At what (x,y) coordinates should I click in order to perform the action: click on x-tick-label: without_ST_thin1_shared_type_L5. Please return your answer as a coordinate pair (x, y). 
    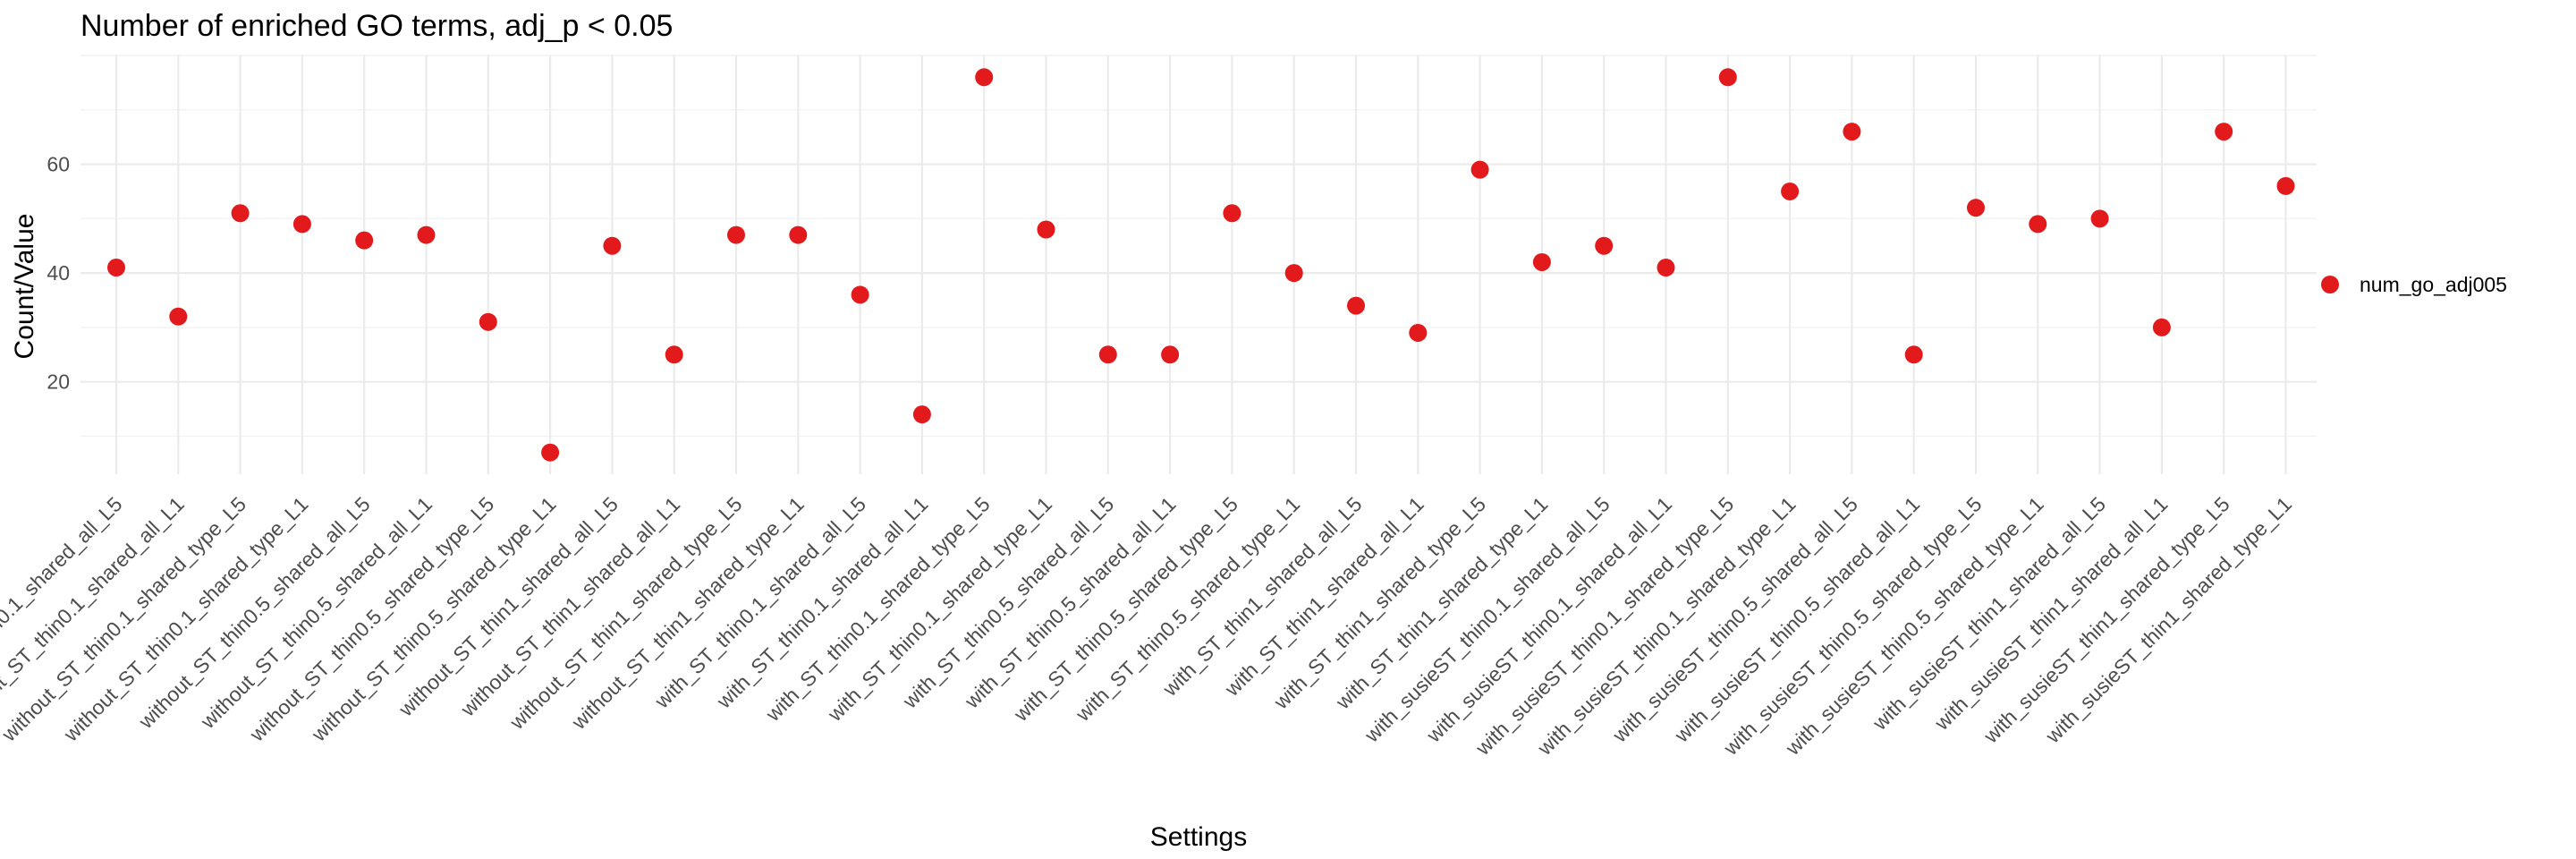
    Looking at the image, I should click on (625, 613).